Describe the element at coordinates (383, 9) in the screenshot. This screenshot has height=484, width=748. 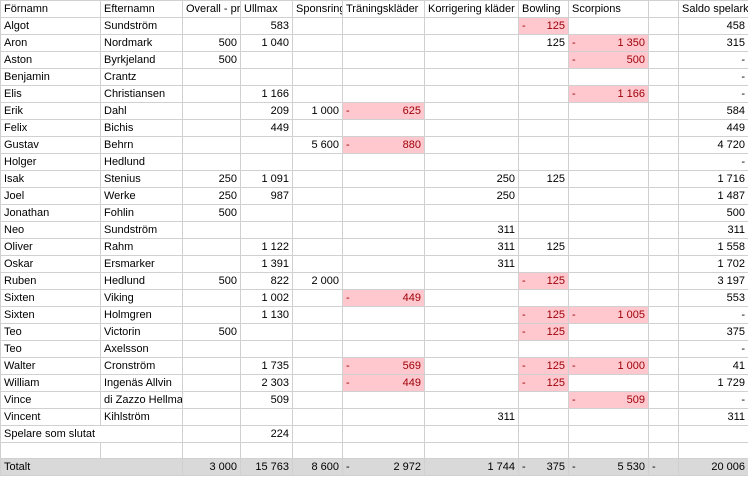
I see `column-header-traning: Träningskläder` at that location.